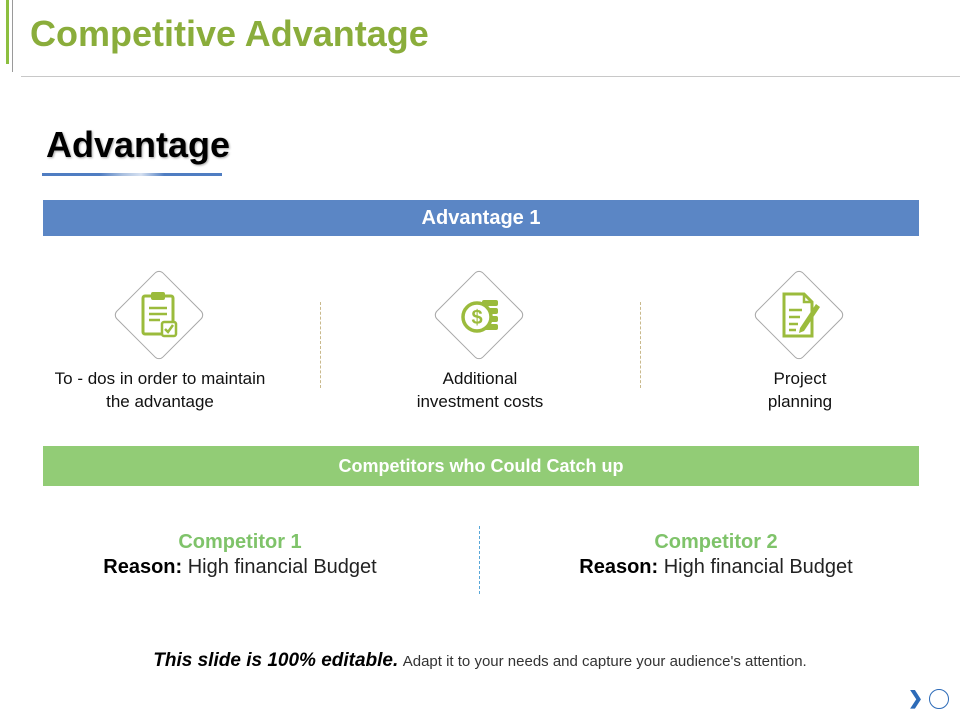  Describe the element at coordinates (916, 698) in the screenshot. I see `chevron-right-icon: ❯` at that location.